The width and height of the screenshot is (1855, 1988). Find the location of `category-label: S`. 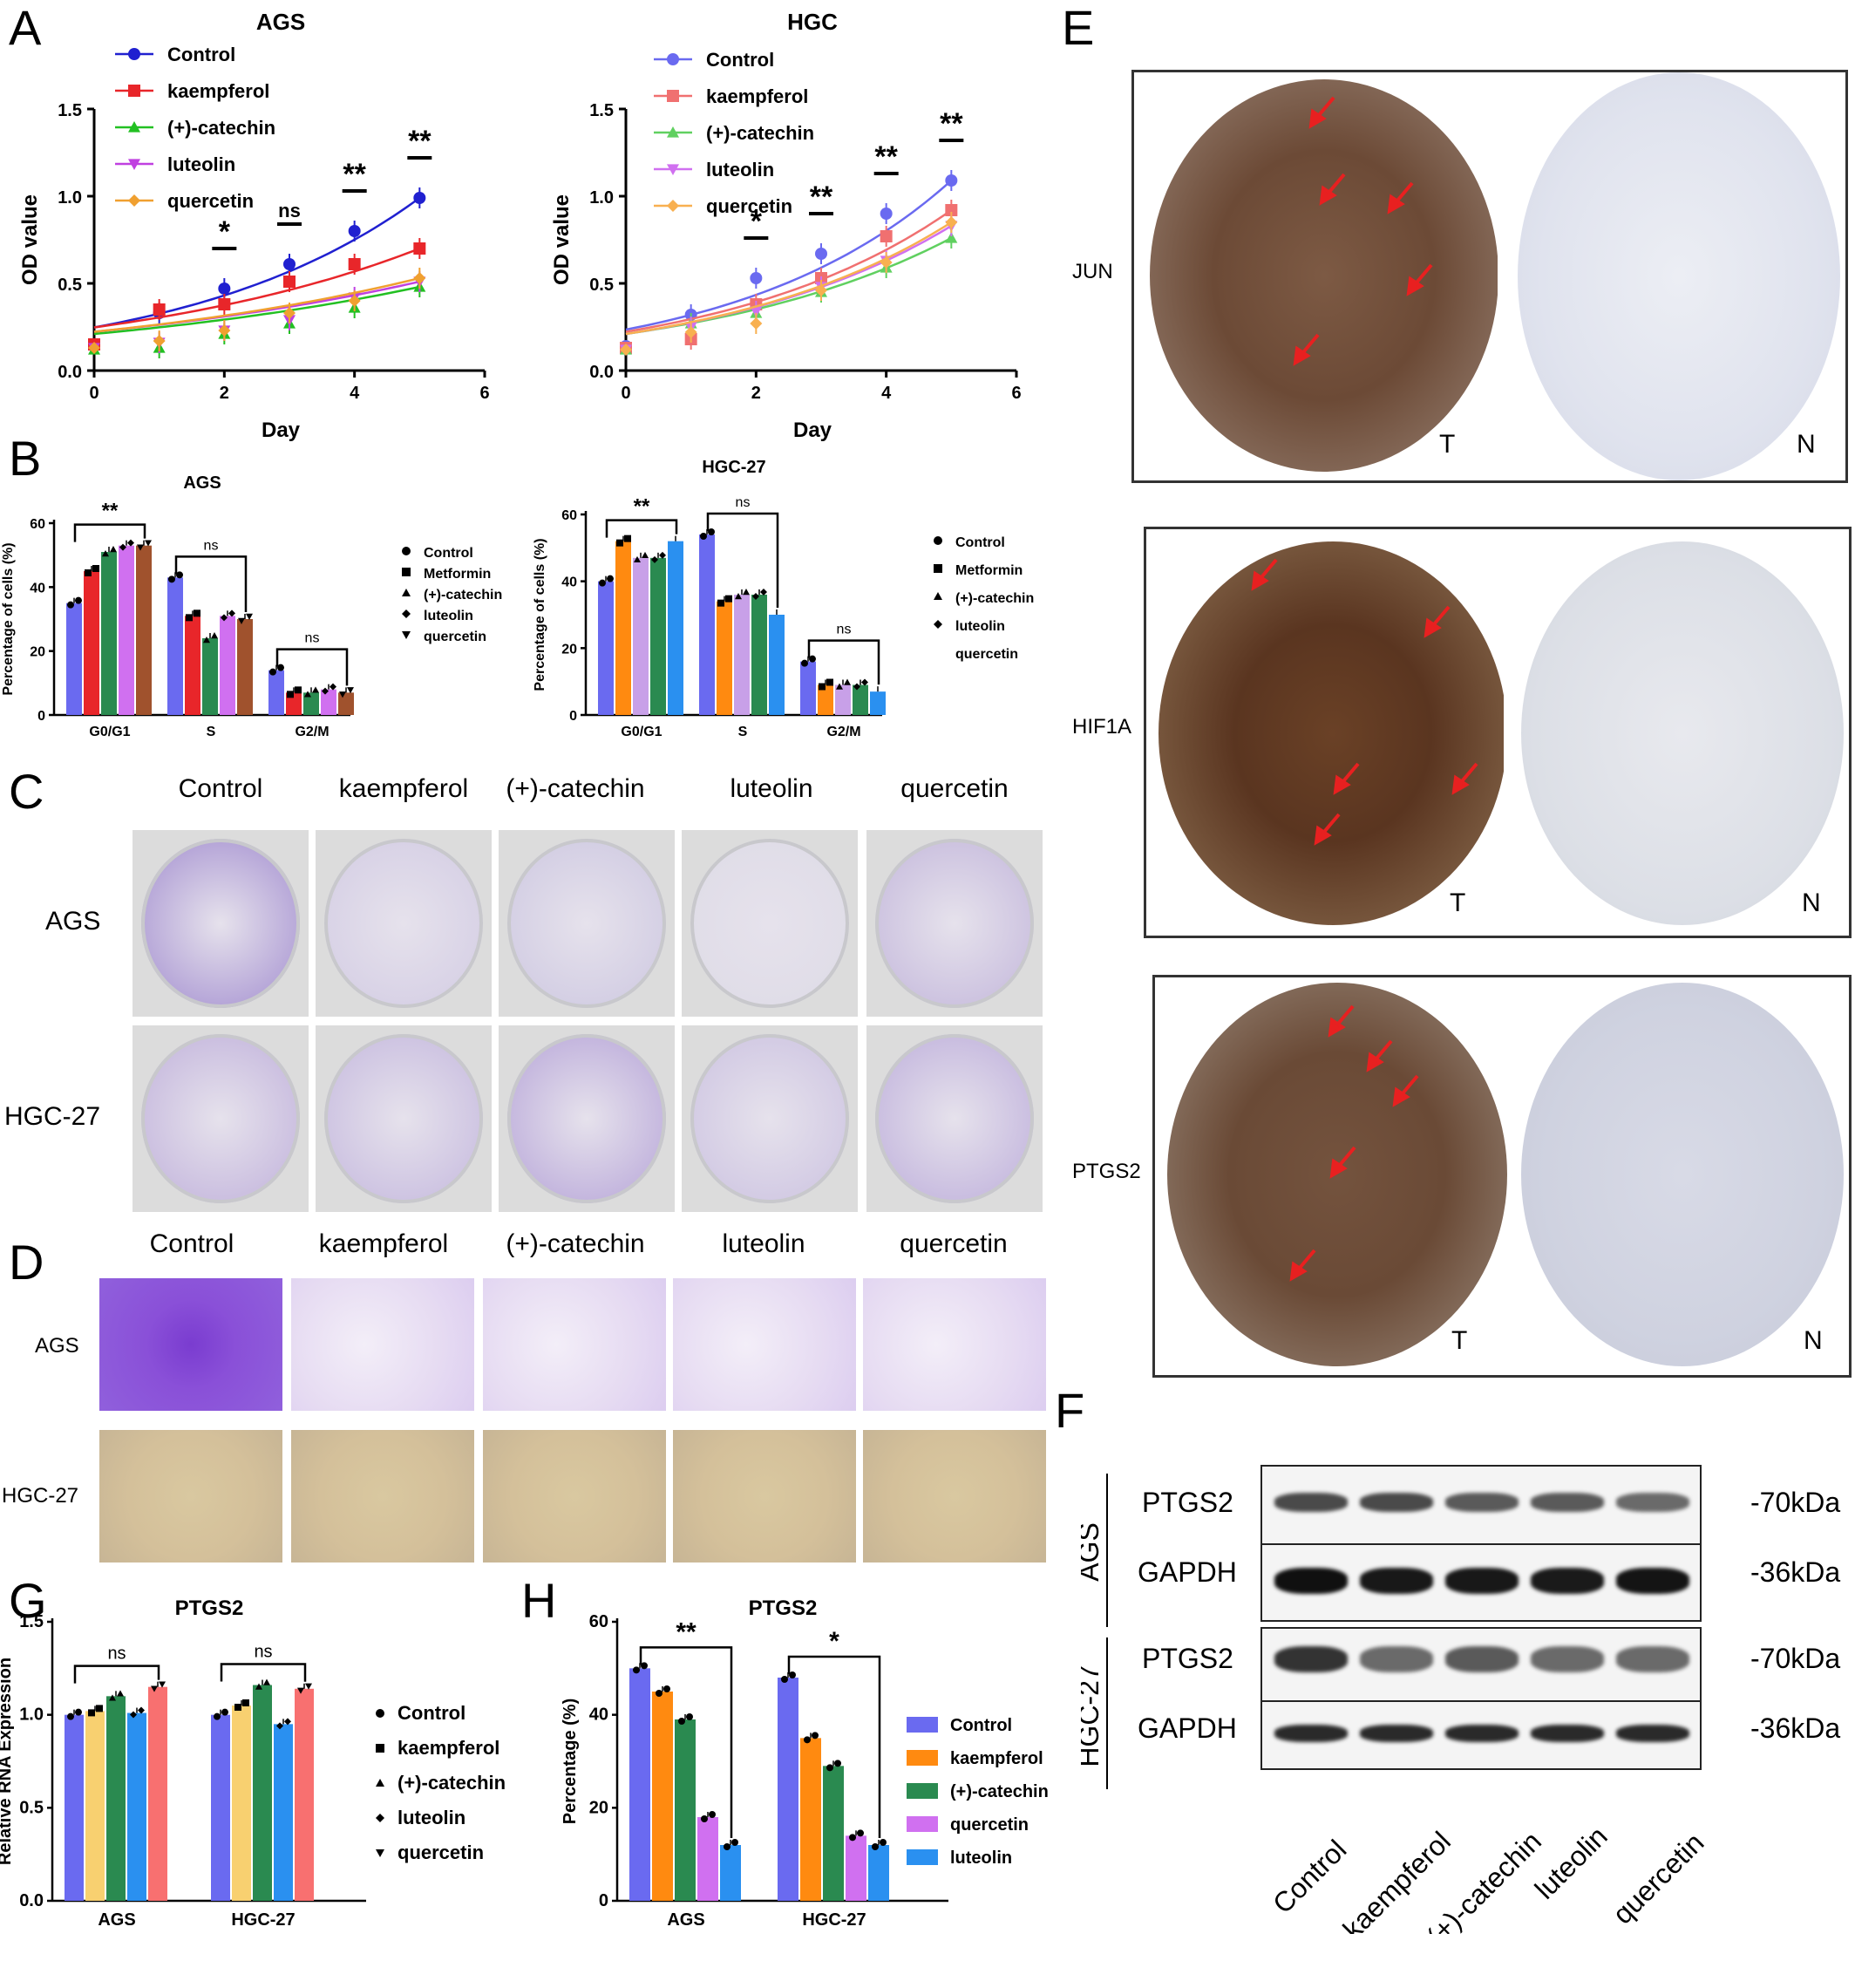

category-label: S is located at coordinates (743, 732).